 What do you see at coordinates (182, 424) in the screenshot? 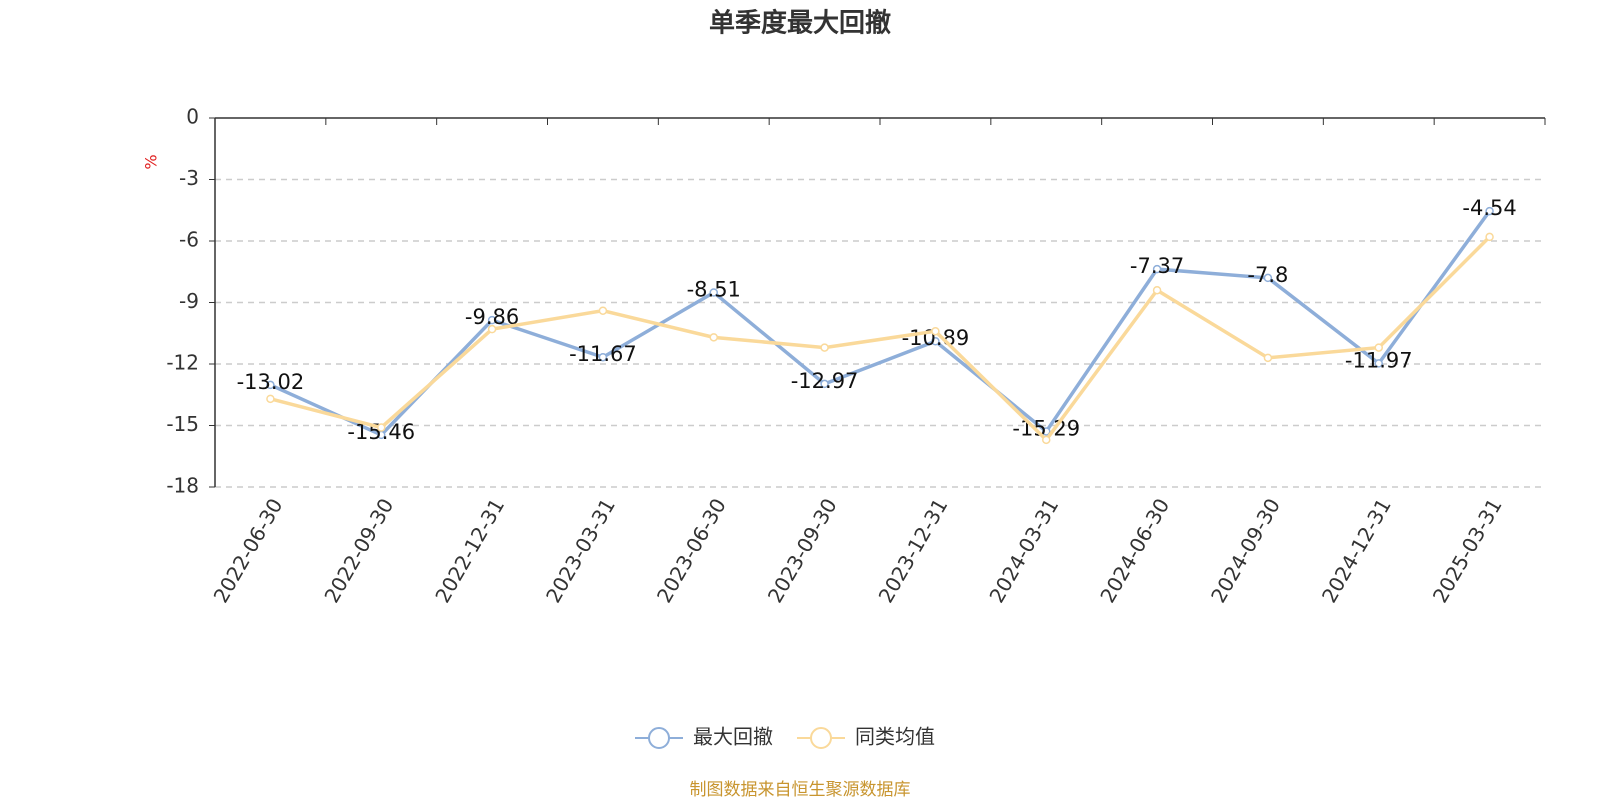
I see `y-tick-label: -15` at bounding box center [182, 424].